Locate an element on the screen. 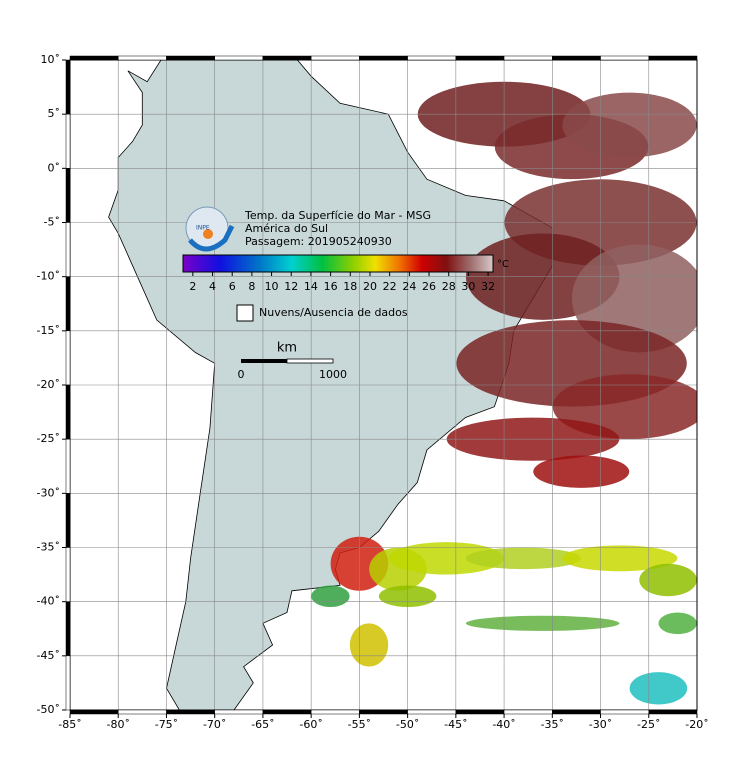 The width and height of the screenshot is (741, 781). colorbar-label: 30 is located at coordinates (468, 286).